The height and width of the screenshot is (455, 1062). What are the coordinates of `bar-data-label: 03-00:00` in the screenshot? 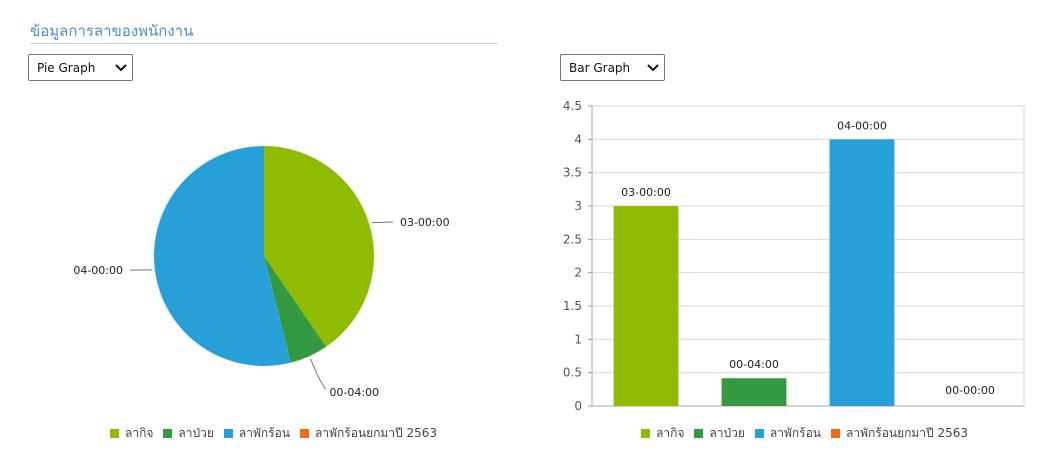 It's located at (646, 192).